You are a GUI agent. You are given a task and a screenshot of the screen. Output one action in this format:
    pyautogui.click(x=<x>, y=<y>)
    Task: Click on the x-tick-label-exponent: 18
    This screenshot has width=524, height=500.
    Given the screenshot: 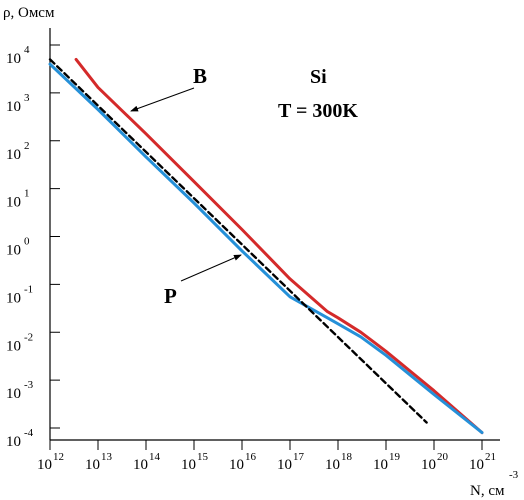 What is the action you would take?
    pyautogui.click(x=347, y=457)
    